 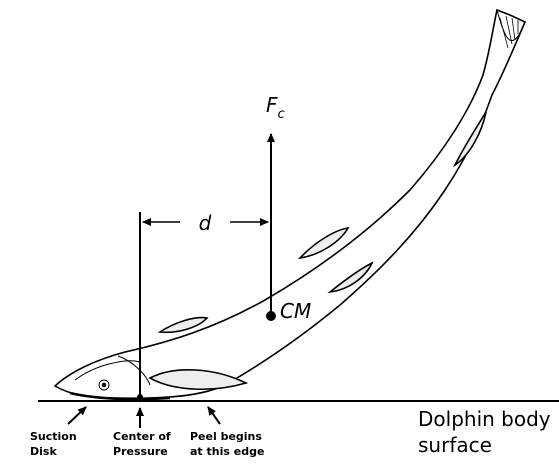 I want to click on force-main: F, so click(x=272, y=105).